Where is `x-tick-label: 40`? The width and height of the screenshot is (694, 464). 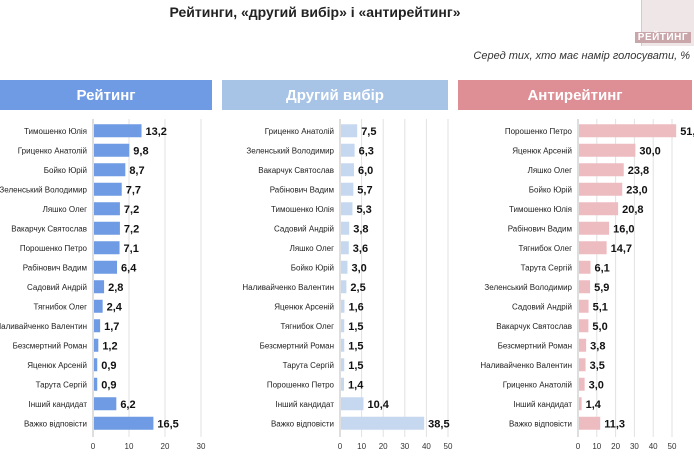
x-tick-label: 40 is located at coordinates (426, 446).